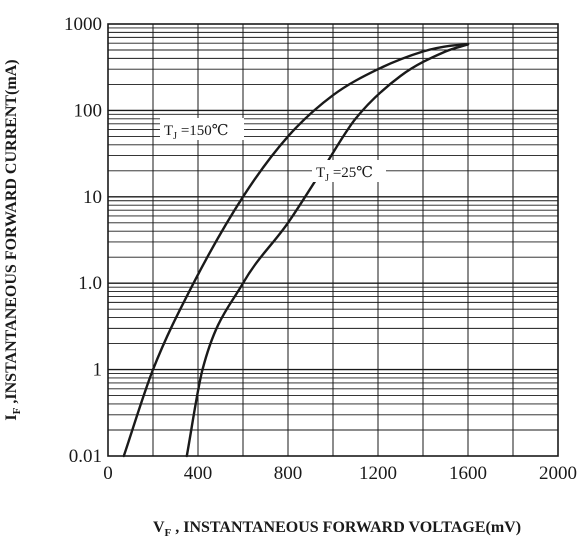  Describe the element at coordinates (196, 132) in the screenshot. I see `series-annotation: TJ =150℃` at that location.